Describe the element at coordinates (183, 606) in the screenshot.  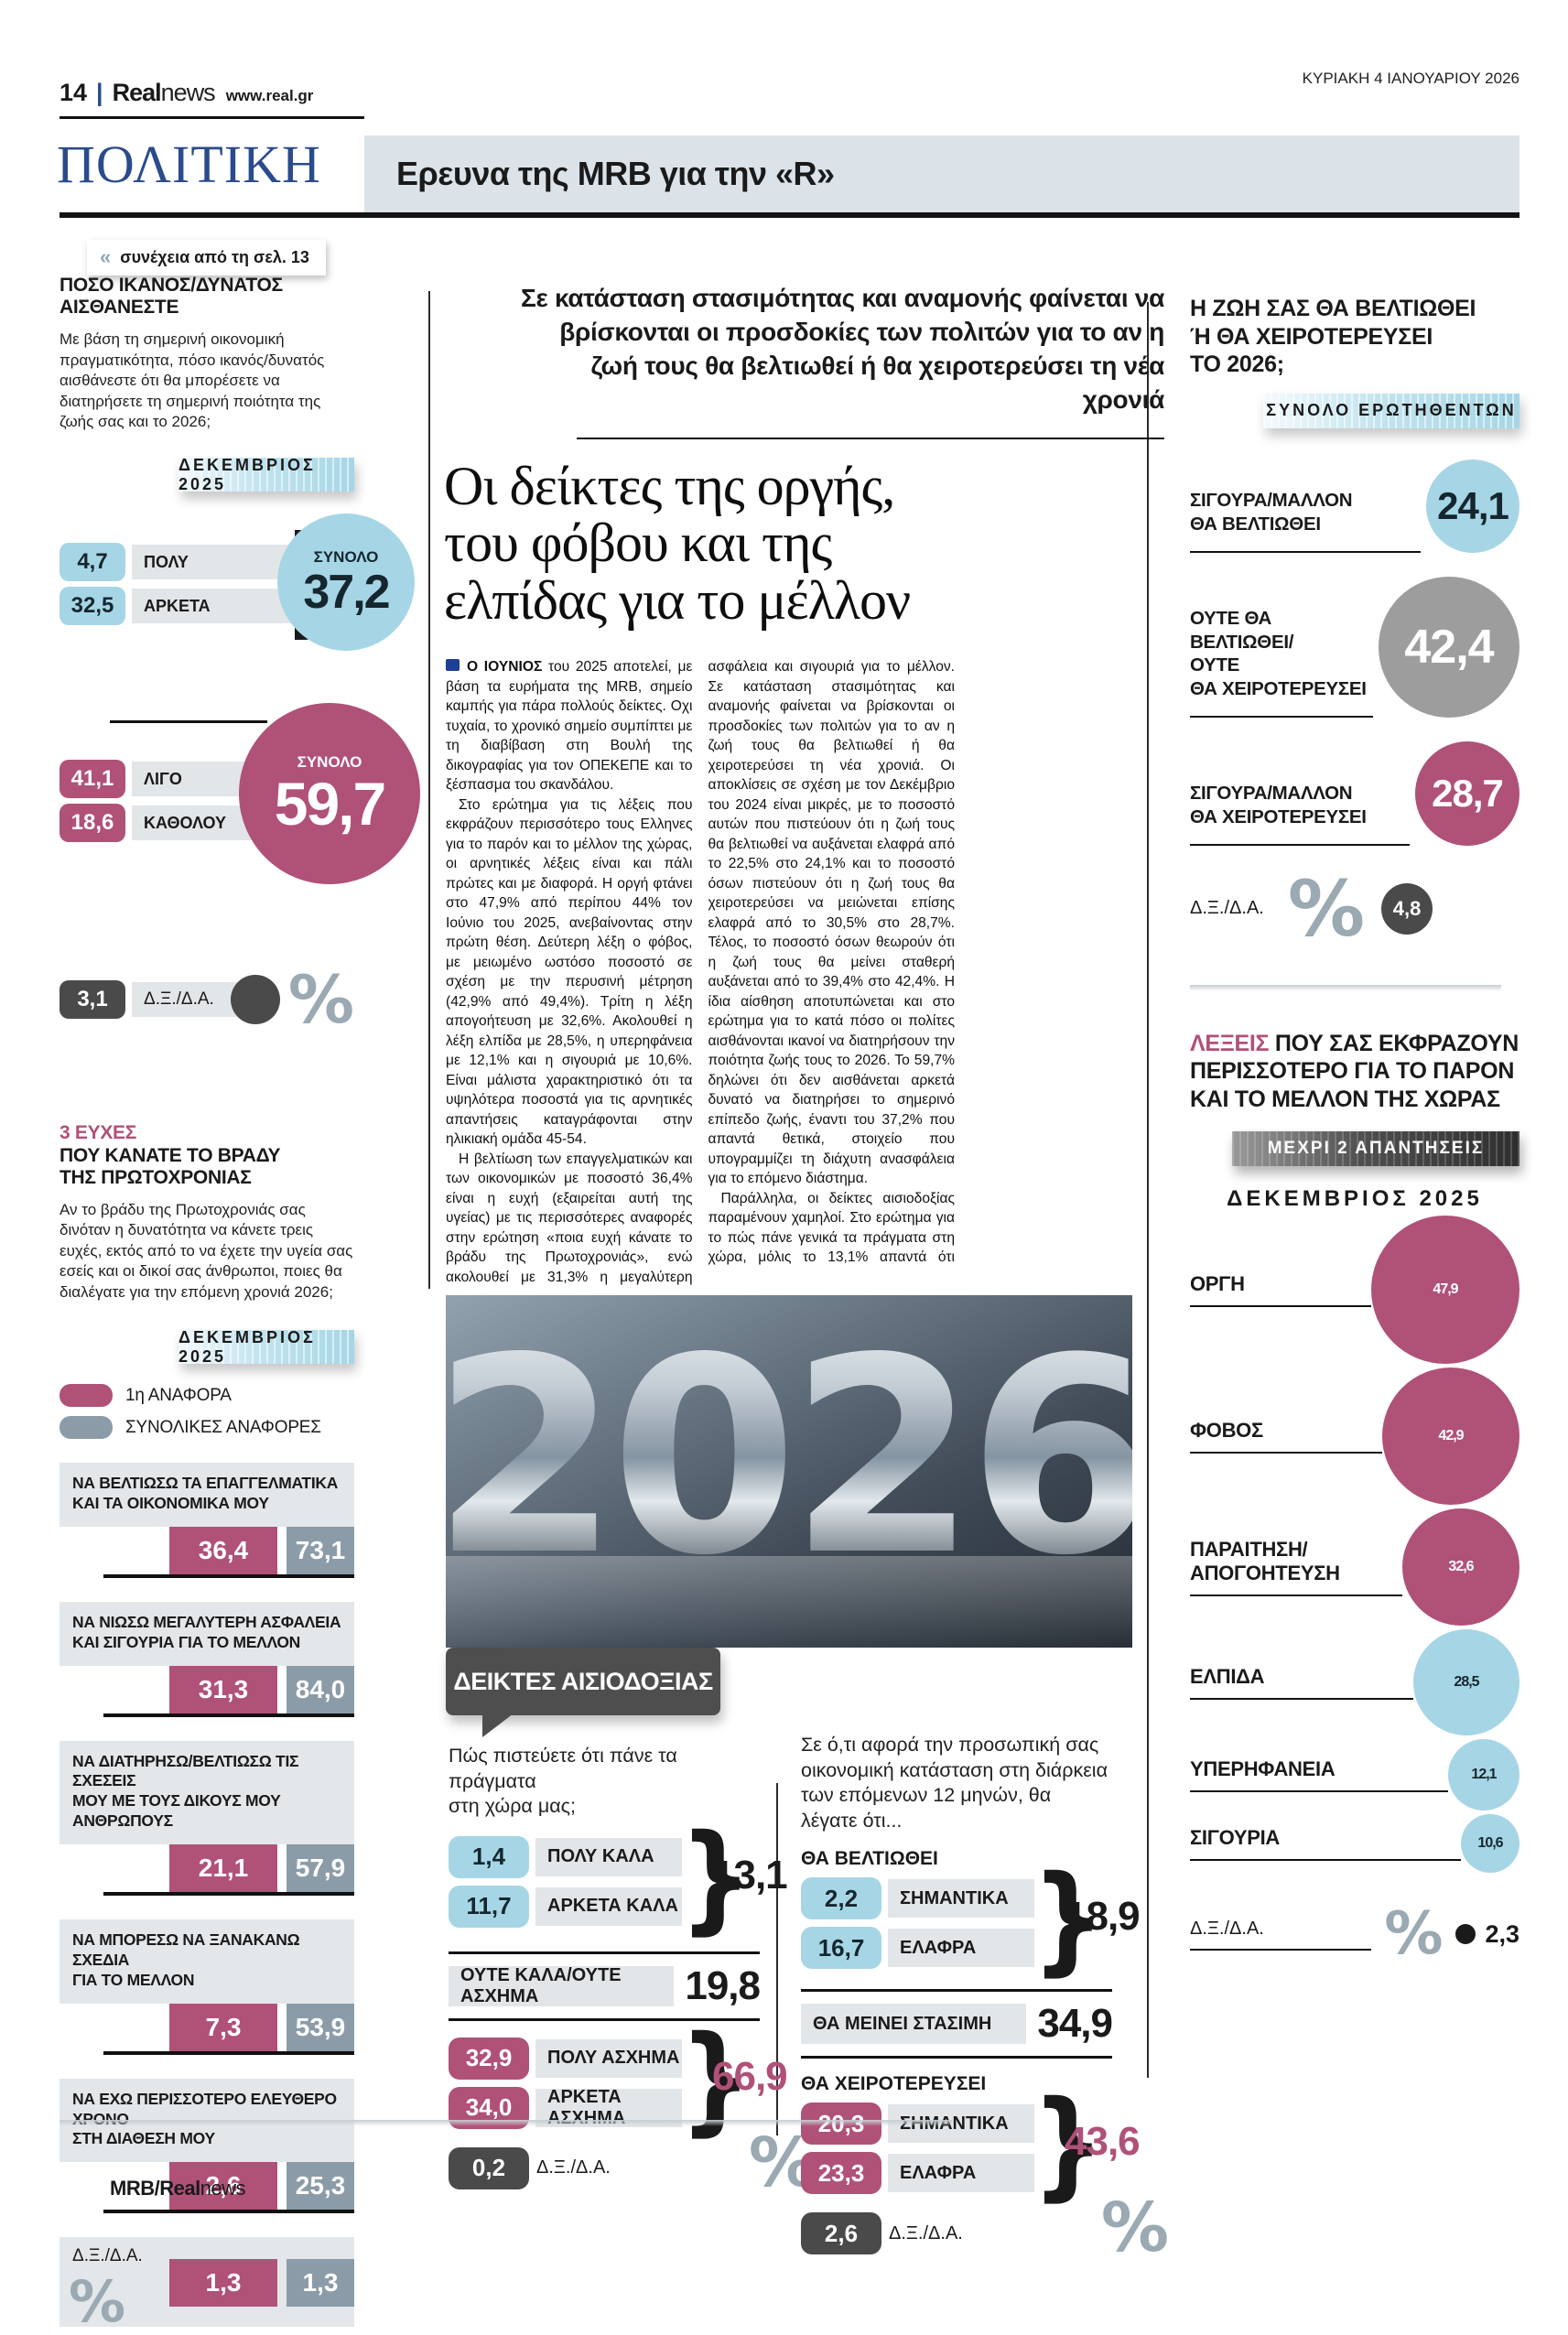
I see `poll-row: 32,5 ΑΡΚΕΤΑ` at that location.